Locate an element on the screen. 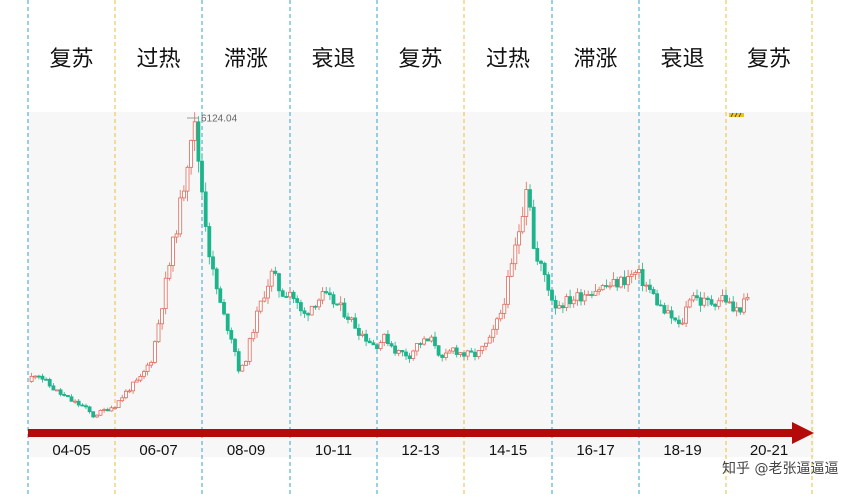  peak-value-label: 6124.04 is located at coordinates (219, 119).